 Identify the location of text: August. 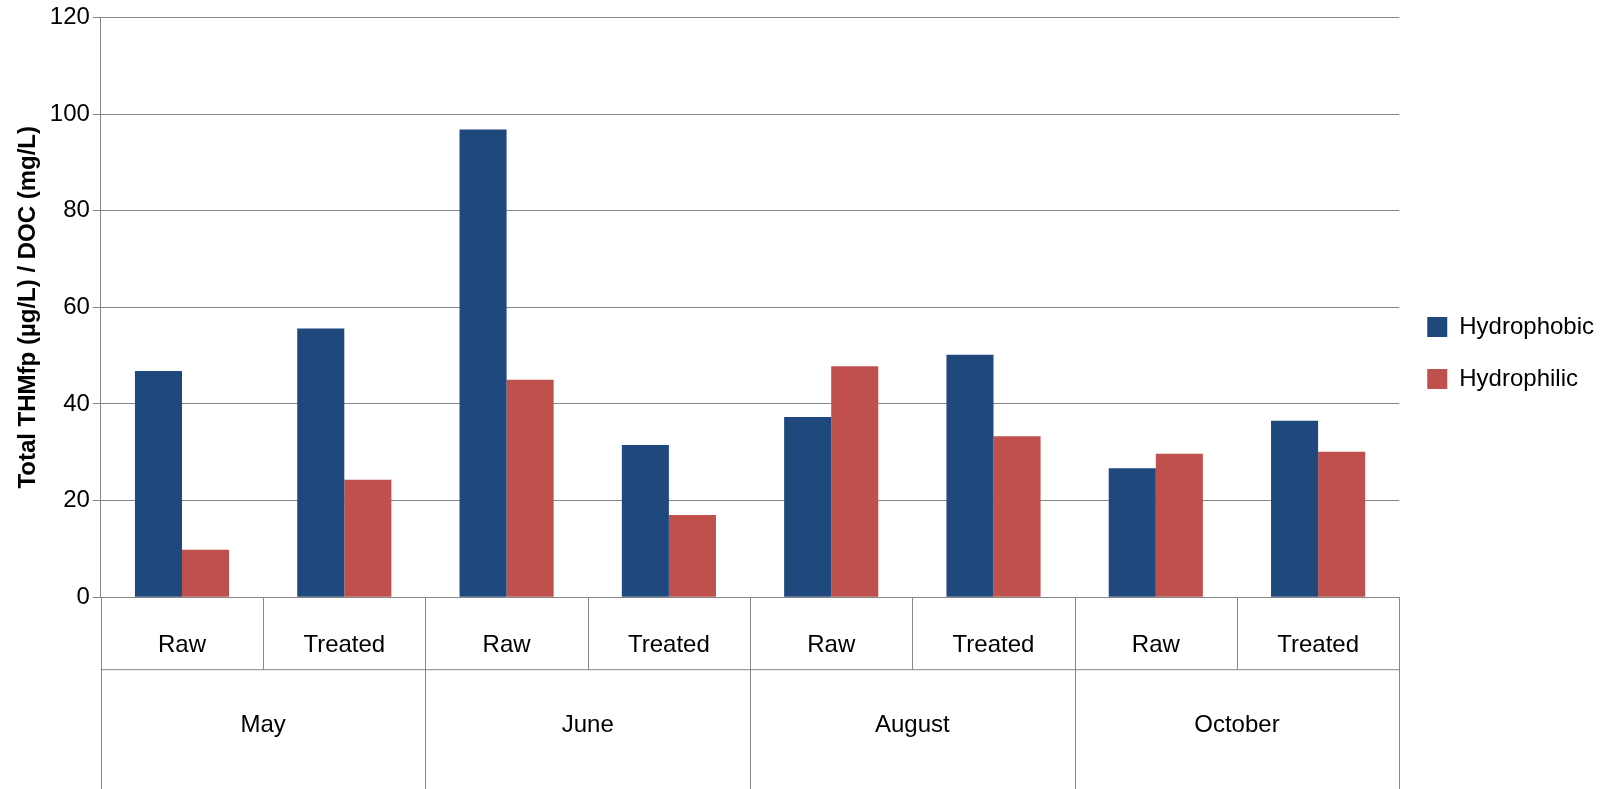
(912, 723).